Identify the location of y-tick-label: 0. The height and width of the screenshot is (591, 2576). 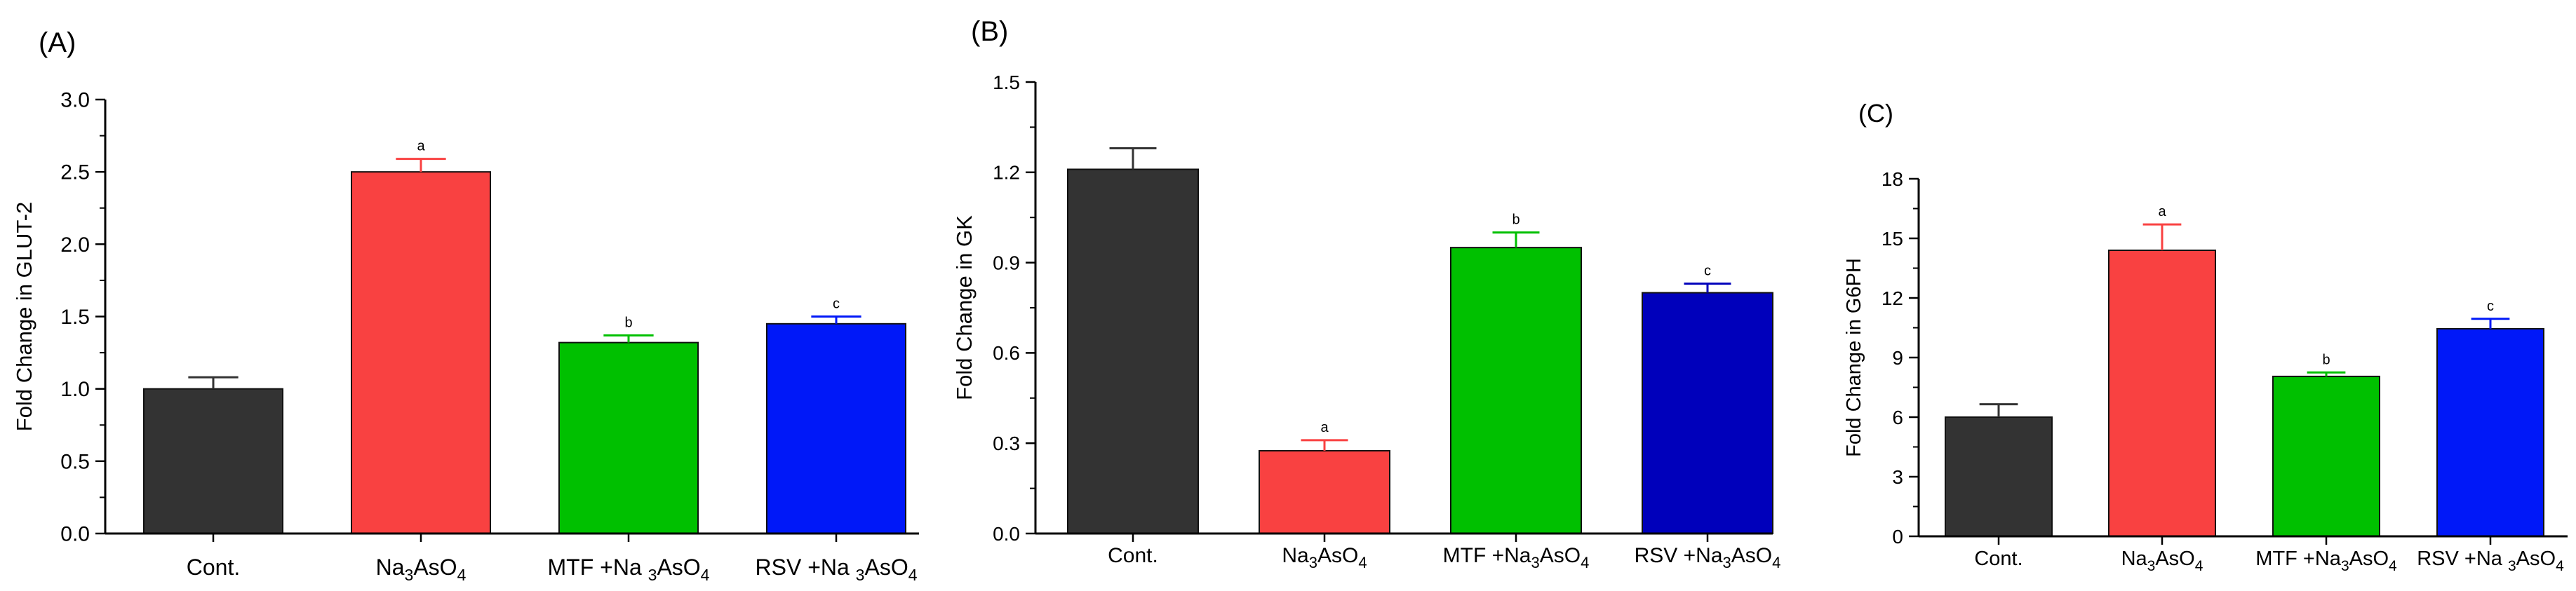
(1898, 537).